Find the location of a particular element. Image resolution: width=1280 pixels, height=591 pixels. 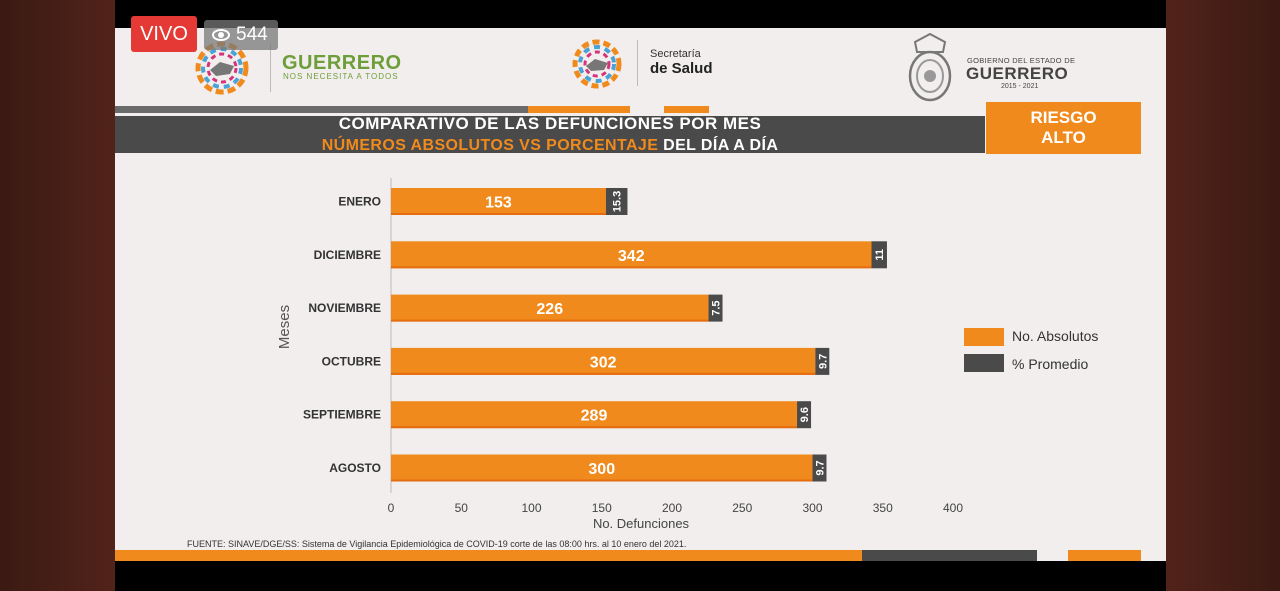

gobierno-name: GUERRERO is located at coordinates (1017, 73).